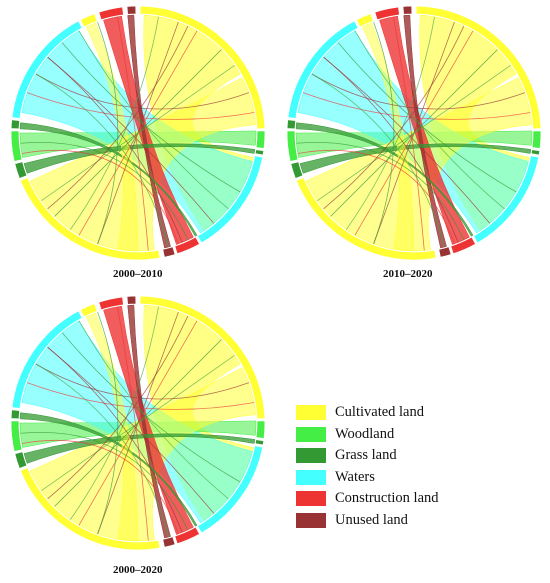  Describe the element at coordinates (371, 519) in the screenshot. I see `legend-label-unused: Unused land` at that location.